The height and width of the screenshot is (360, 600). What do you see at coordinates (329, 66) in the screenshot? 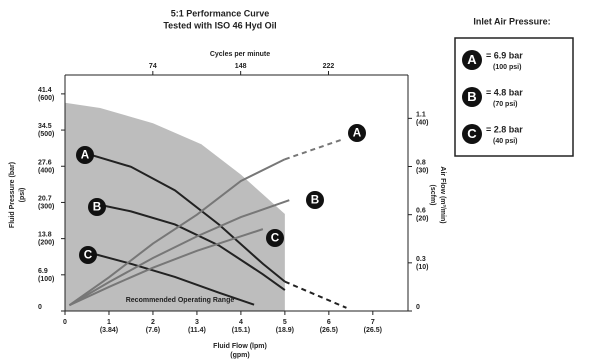
I see `x2-tick-label: 222` at bounding box center [329, 66].